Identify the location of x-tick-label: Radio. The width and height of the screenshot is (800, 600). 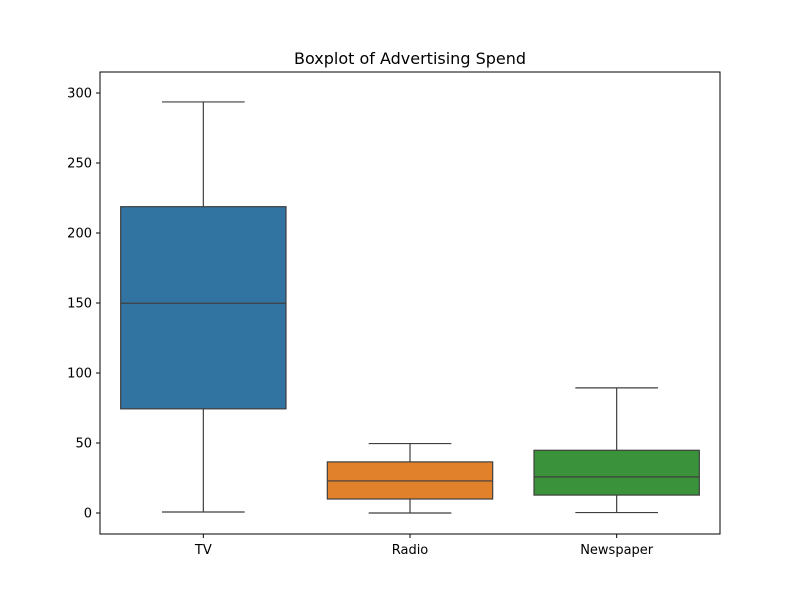
(410, 550).